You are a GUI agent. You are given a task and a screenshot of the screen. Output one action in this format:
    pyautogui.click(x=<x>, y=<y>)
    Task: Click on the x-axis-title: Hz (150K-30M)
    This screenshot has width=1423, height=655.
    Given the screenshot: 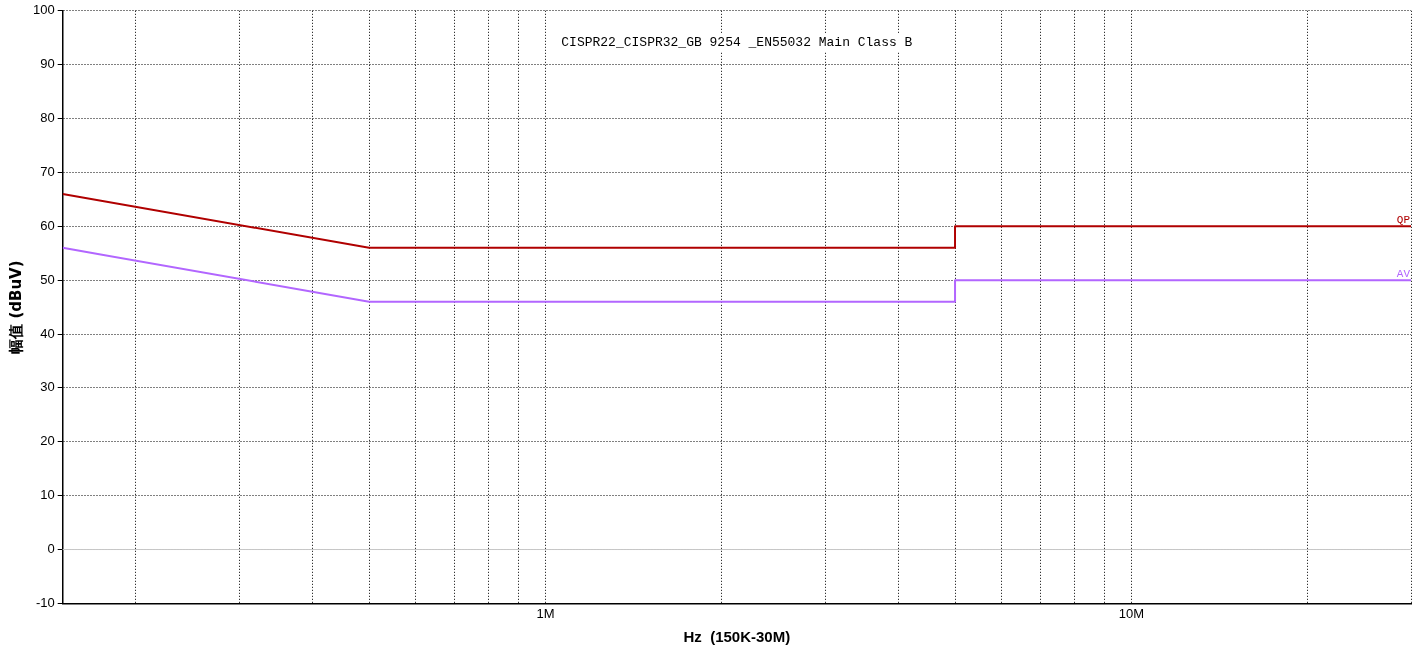 What is the action you would take?
    pyautogui.click(x=737, y=637)
    